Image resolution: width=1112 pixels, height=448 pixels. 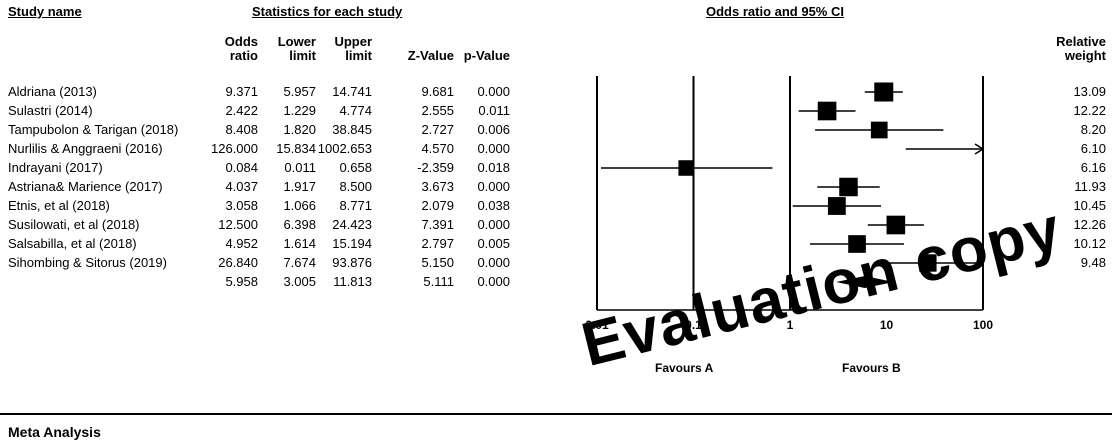 What do you see at coordinates (684, 368) in the screenshot?
I see `favours-a-label: Favours A` at bounding box center [684, 368].